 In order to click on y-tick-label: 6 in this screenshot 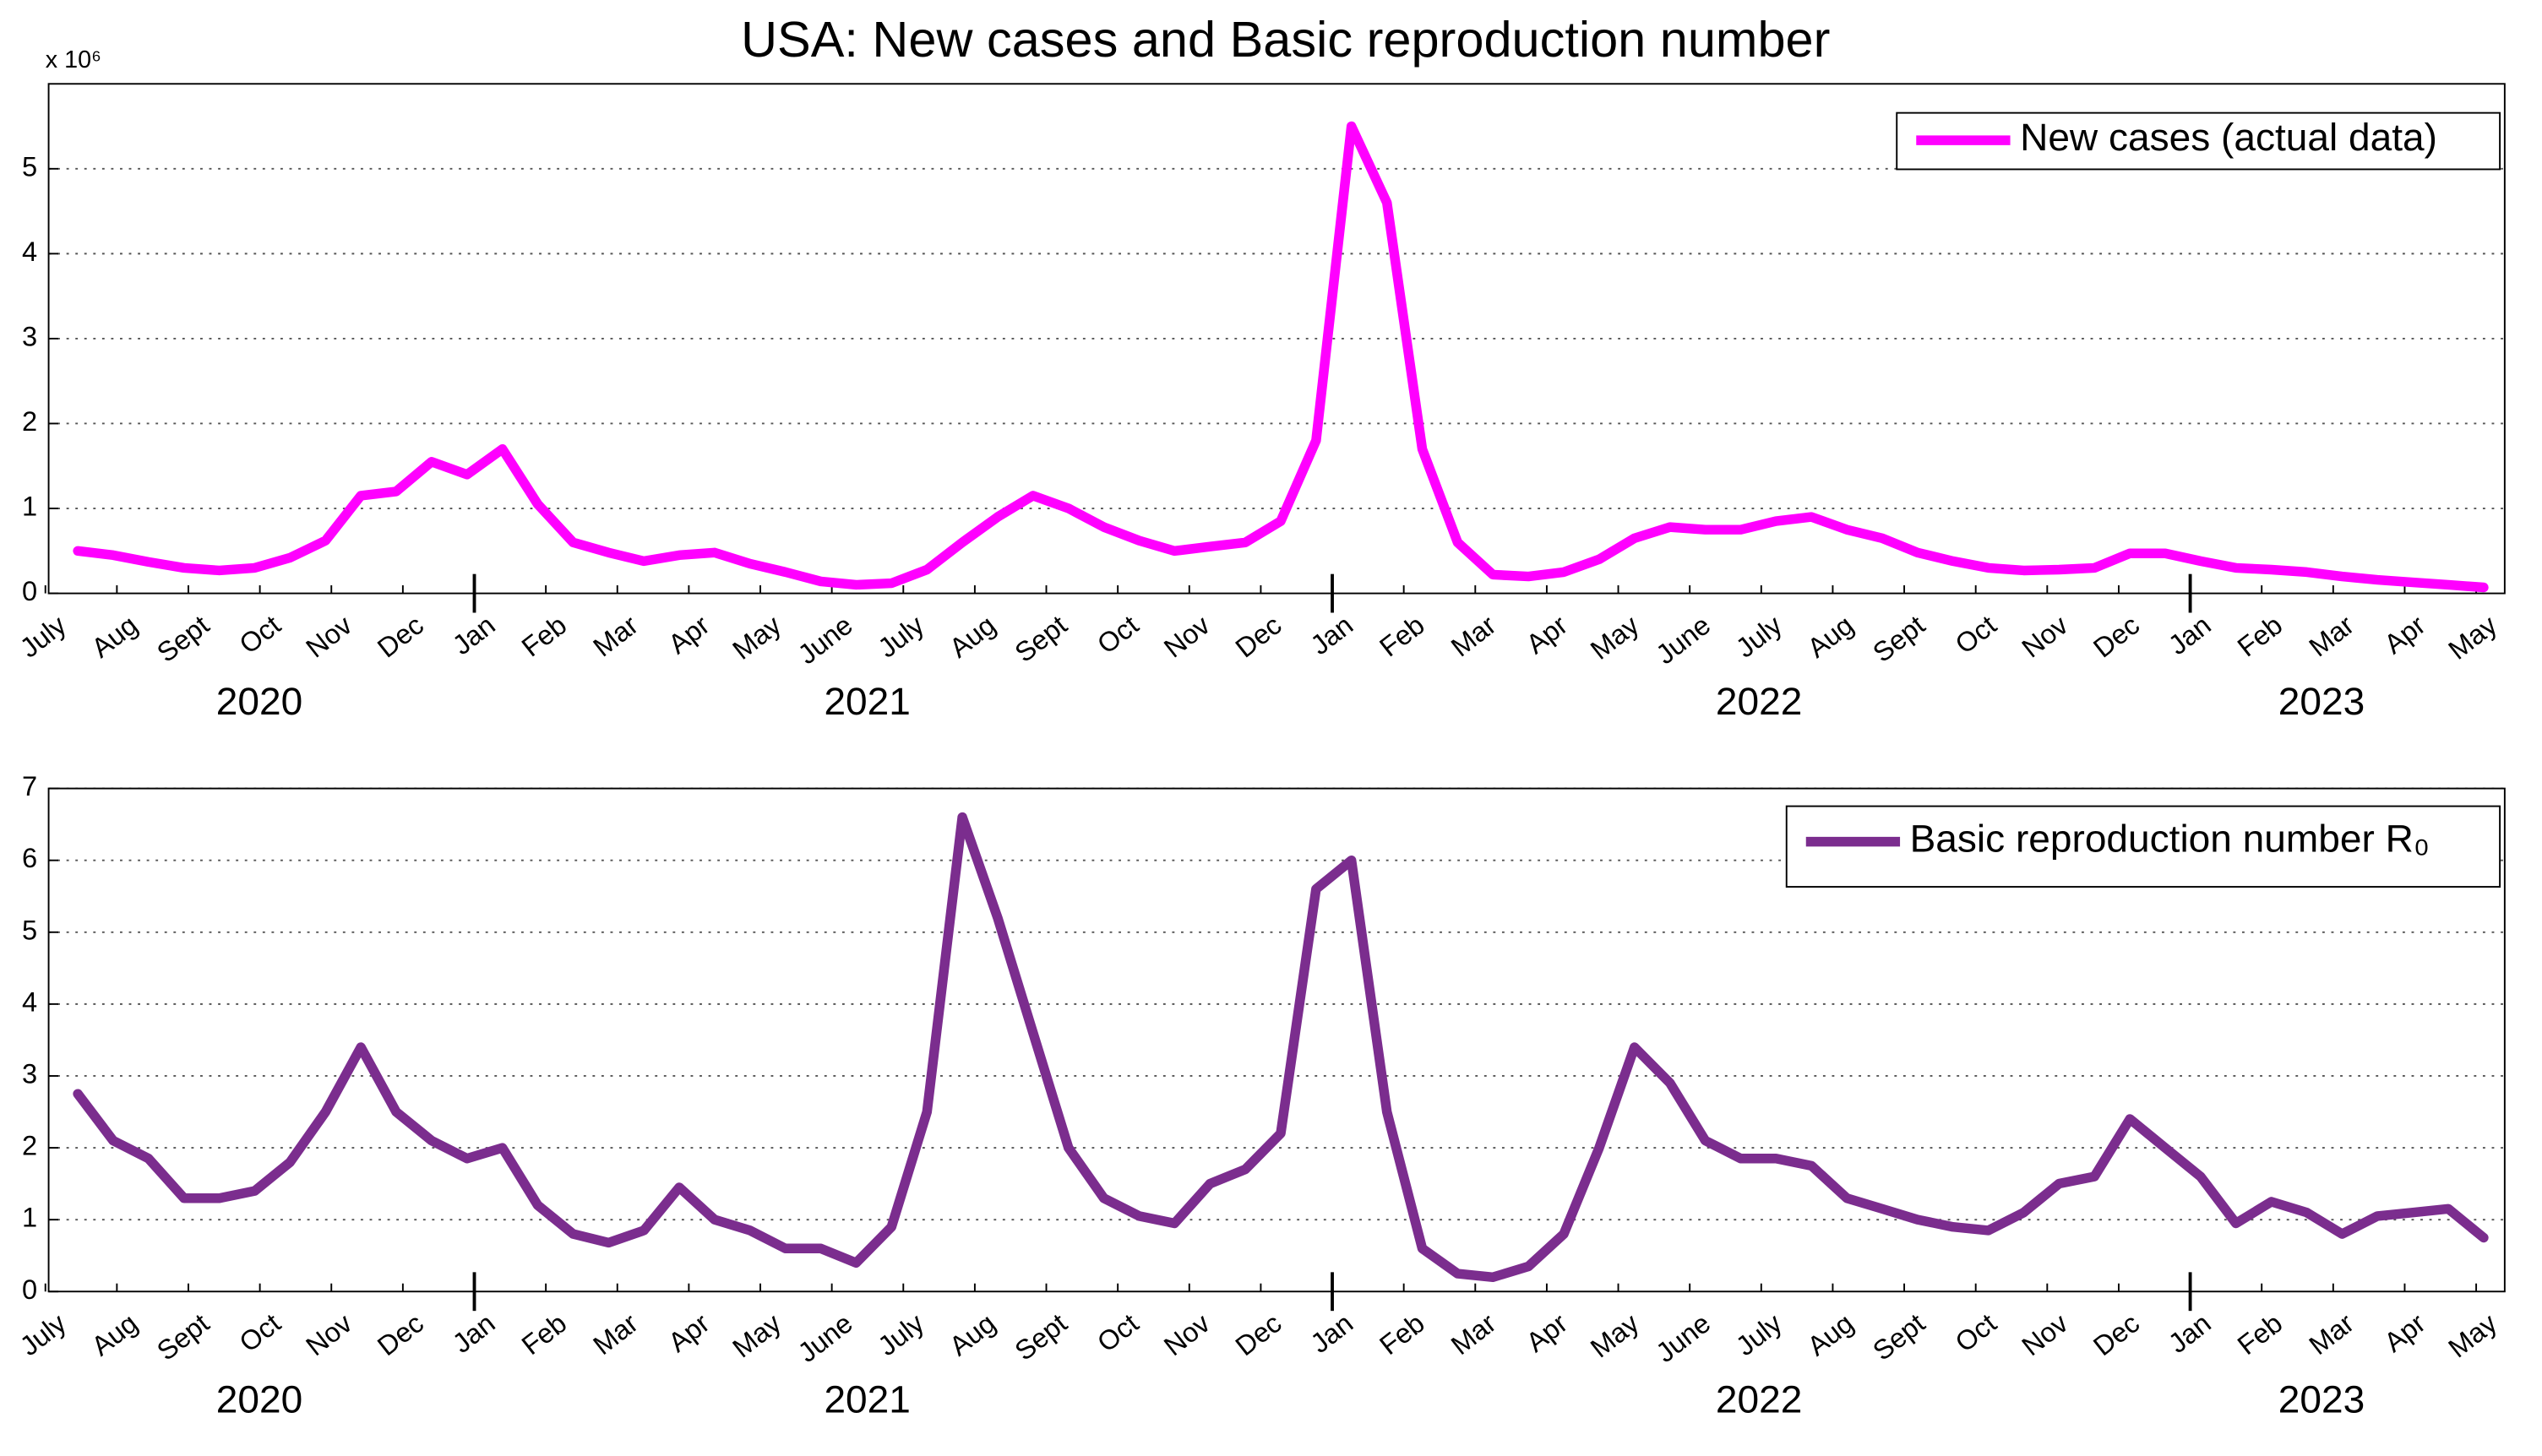, I will do `click(29, 858)`.